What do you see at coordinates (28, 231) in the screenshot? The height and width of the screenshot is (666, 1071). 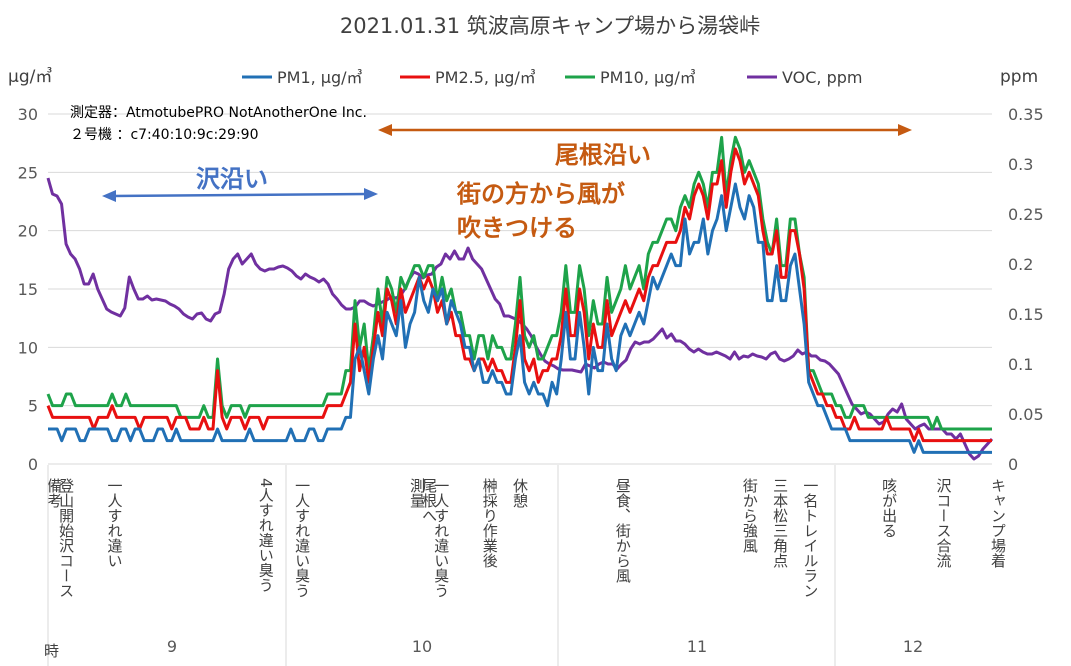 I see `left-tick-label: 20` at bounding box center [28, 231].